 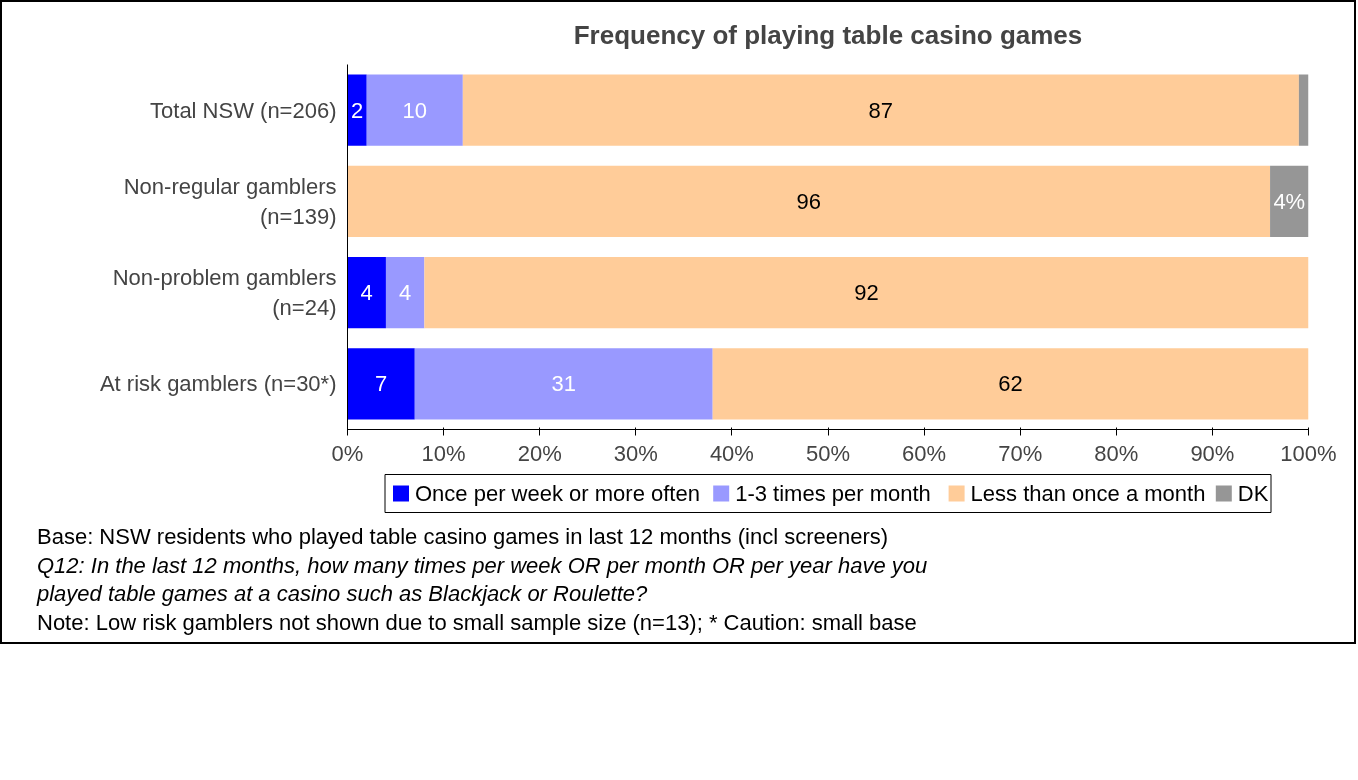 What do you see at coordinates (1116, 453) in the screenshot?
I see `x-tick-label: 80%` at bounding box center [1116, 453].